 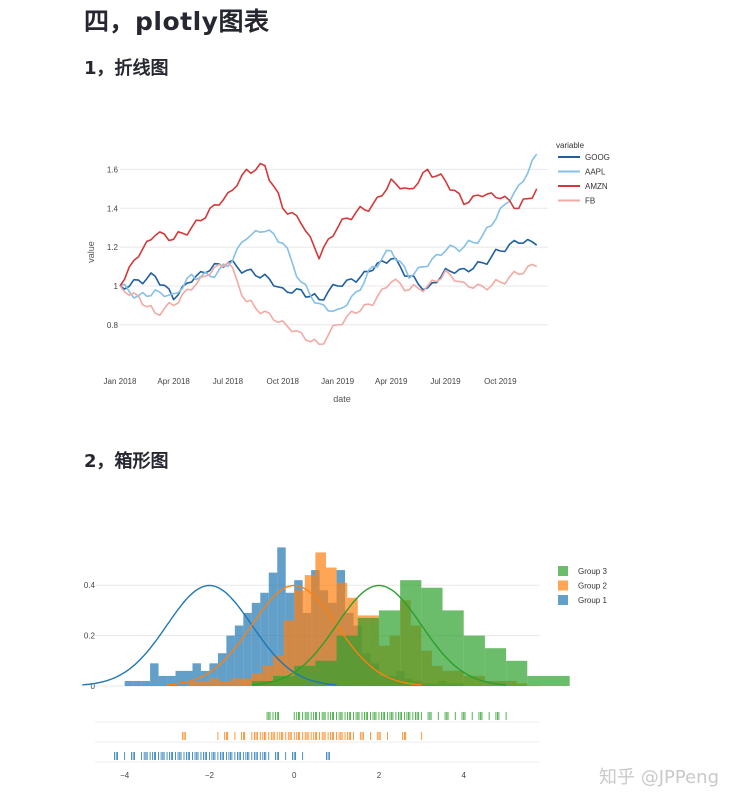 What do you see at coordinates (391, 381) in the screenshot?
I see `x-tick-label: Apr 2019` at bounding box center [391, 381].